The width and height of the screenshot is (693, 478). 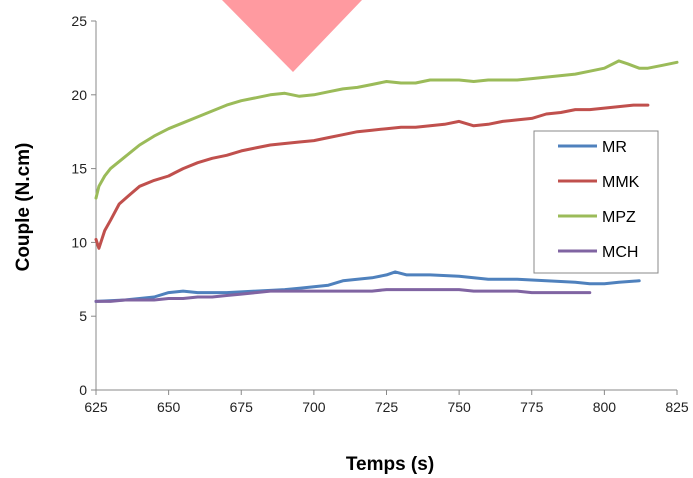 What do you see at coordinates (598, 252) in the screenshot?
I see `legend-item-mch: MCH` at bounding box center [598, 252].